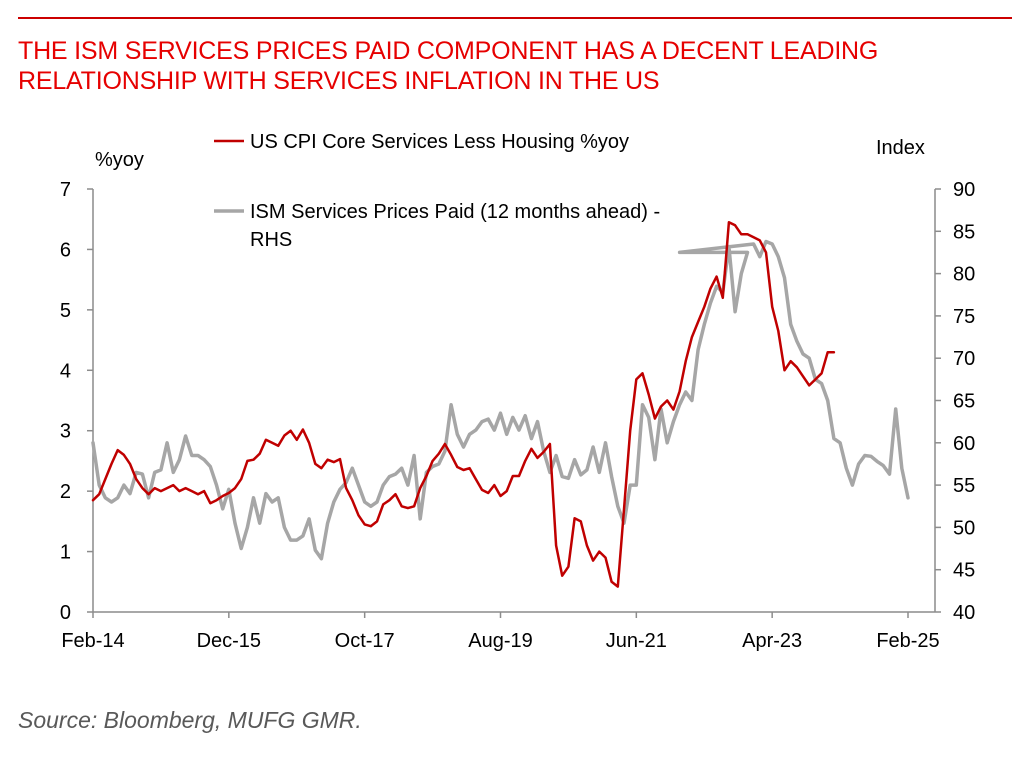 This screenshot has height=767, width=1022. I want to click on y-tick-label-right: 75, so click(964, 317).